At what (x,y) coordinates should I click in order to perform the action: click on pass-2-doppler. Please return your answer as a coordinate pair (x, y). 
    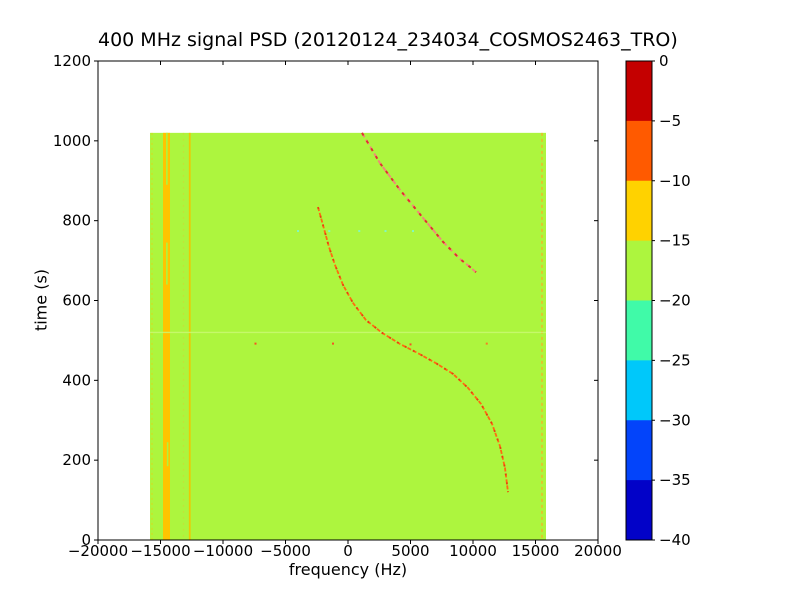
    Looking at the image, I should click on (413, 349).